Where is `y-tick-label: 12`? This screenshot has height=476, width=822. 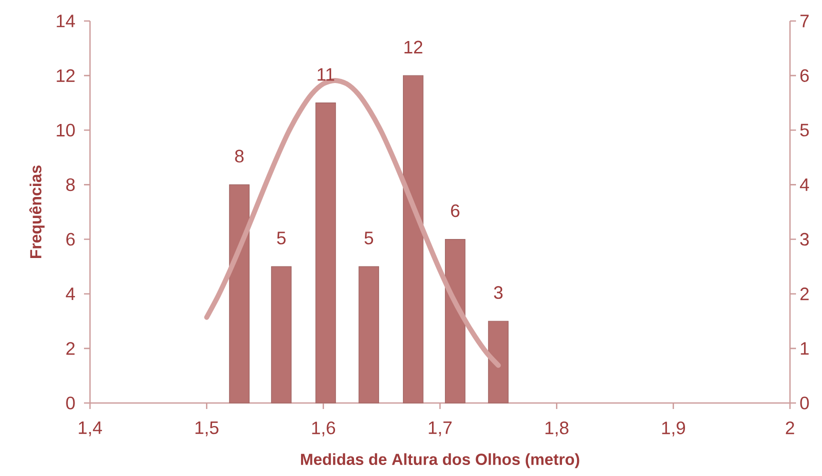 y-tick-label: 12 is located at coordinates (65, 75).